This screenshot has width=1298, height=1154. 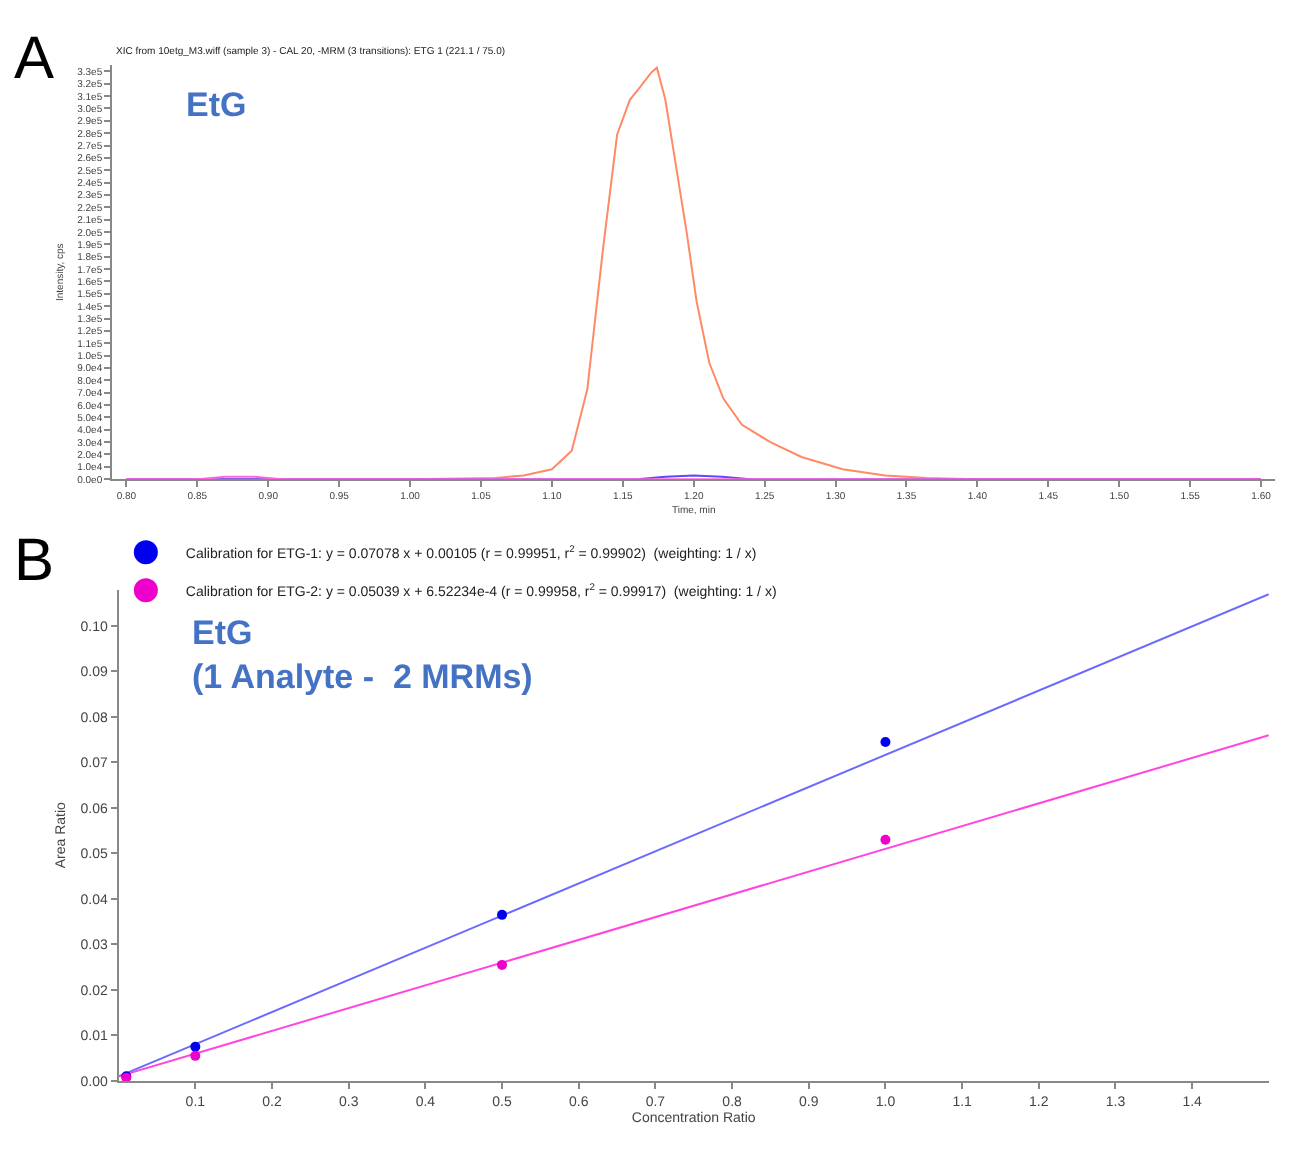 What do you see at coordinates (362, 655) in the screenshot?
I see `annotation: EtG (1 Analyte - 2 MRMs)` at bounding box center [362, 655].